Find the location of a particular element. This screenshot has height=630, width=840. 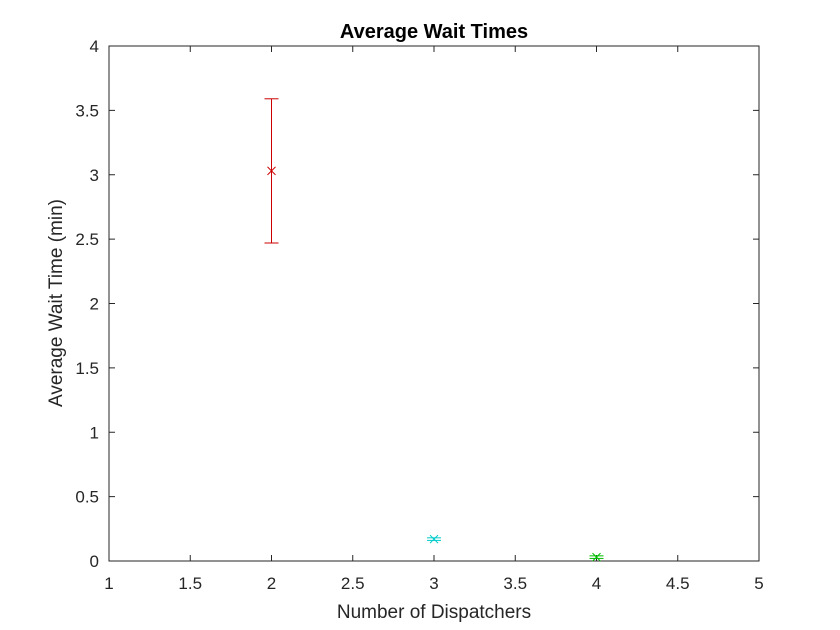

x-tick-label: 4.5 is located at coordinates (678, 583).